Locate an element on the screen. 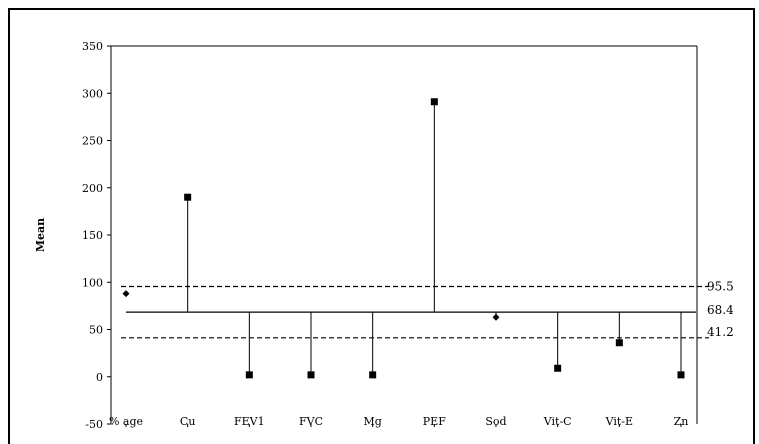 The width and height of the screenshot is (759, 444). y-tick-label: 350 is located at coordinates (92, 46).